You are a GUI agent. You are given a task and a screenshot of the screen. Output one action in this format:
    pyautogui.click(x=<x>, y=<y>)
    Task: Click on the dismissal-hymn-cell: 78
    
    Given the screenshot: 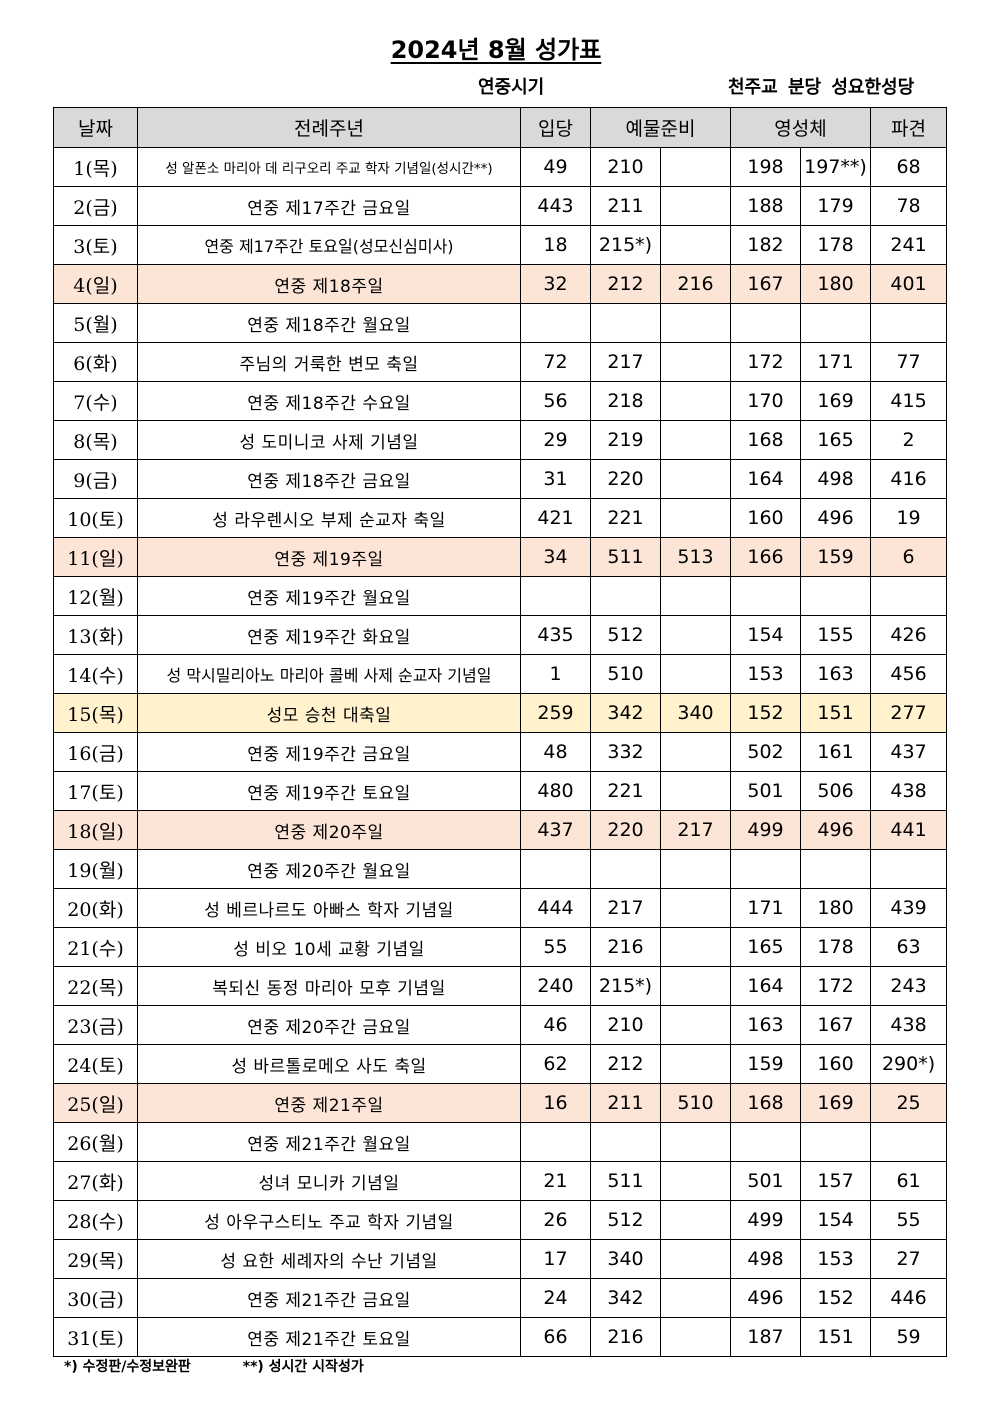 What is the action you would take?
    pyautogui.click(x=909, y=206)
    